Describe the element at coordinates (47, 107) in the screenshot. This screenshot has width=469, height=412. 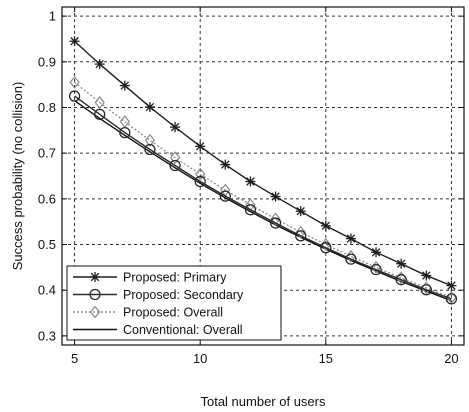
I see `y-tick-label: 0.8` at that location.